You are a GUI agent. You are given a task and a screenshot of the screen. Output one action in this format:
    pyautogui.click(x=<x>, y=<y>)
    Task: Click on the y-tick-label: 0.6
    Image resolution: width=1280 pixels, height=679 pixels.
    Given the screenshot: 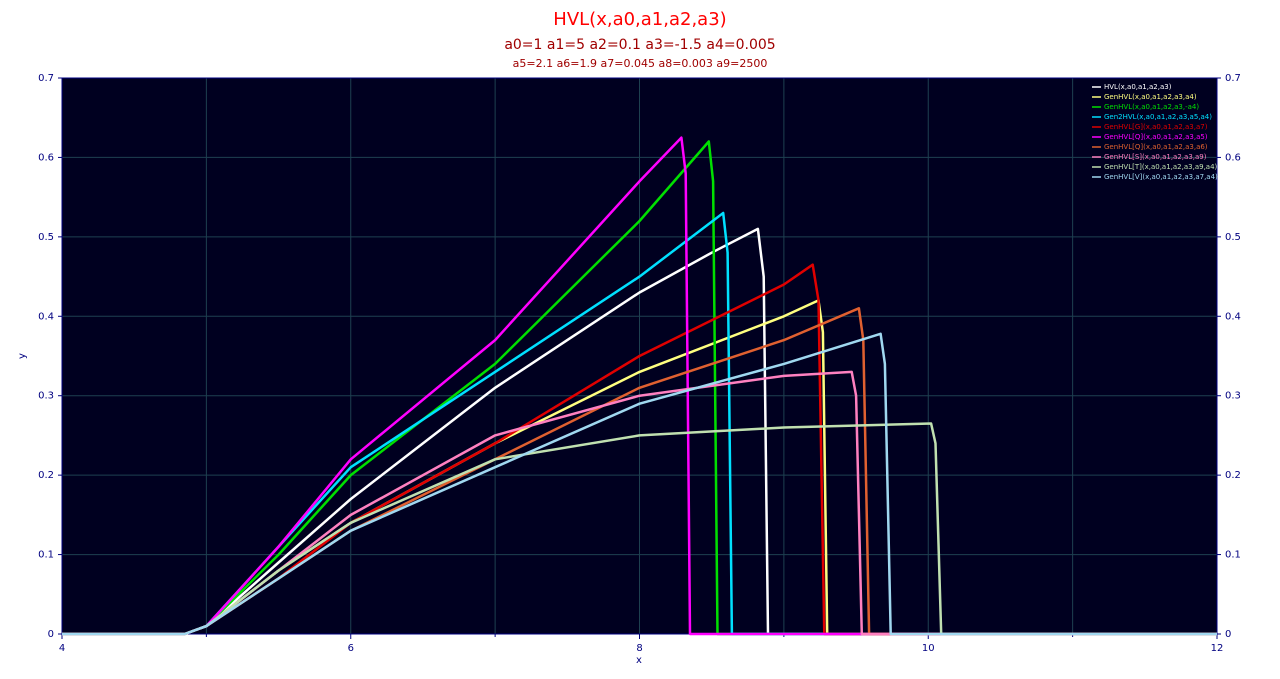 What is the action you would take?
    pyautogui.click(x=46, y=157)
    